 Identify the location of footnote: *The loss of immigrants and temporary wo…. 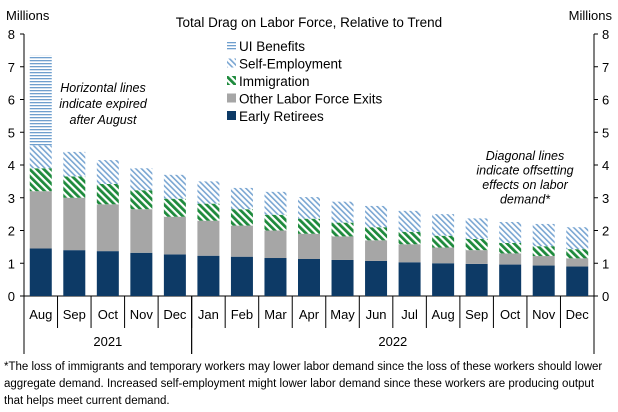
(303, 384).